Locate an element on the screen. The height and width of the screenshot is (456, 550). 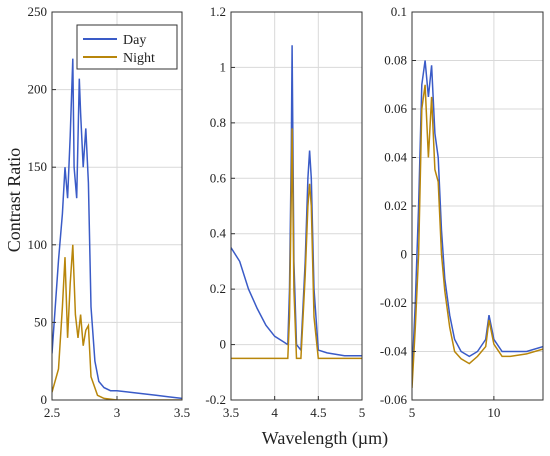
y-axis-title: Contrast Ratio is located at coordinates (14, 200).